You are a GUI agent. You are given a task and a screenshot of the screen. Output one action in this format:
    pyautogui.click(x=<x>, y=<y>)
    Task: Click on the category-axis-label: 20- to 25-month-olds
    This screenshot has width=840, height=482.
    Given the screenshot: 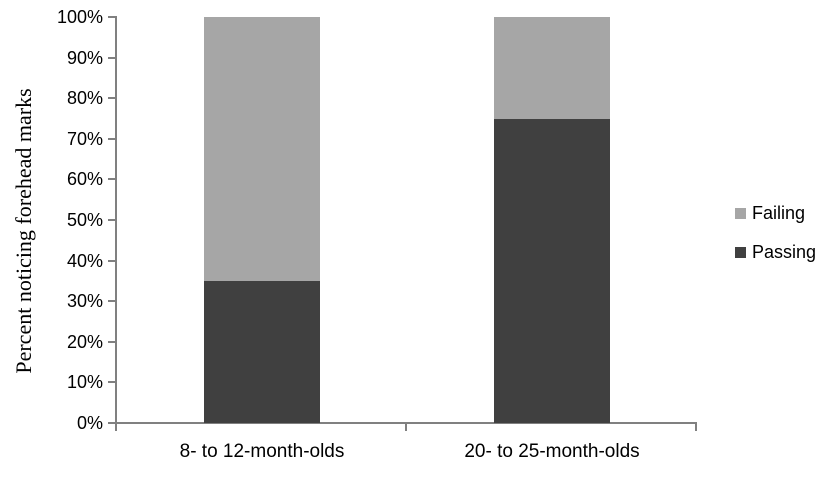 What is the action you would take?
    pyautogui.click(x=552, y=451)
    